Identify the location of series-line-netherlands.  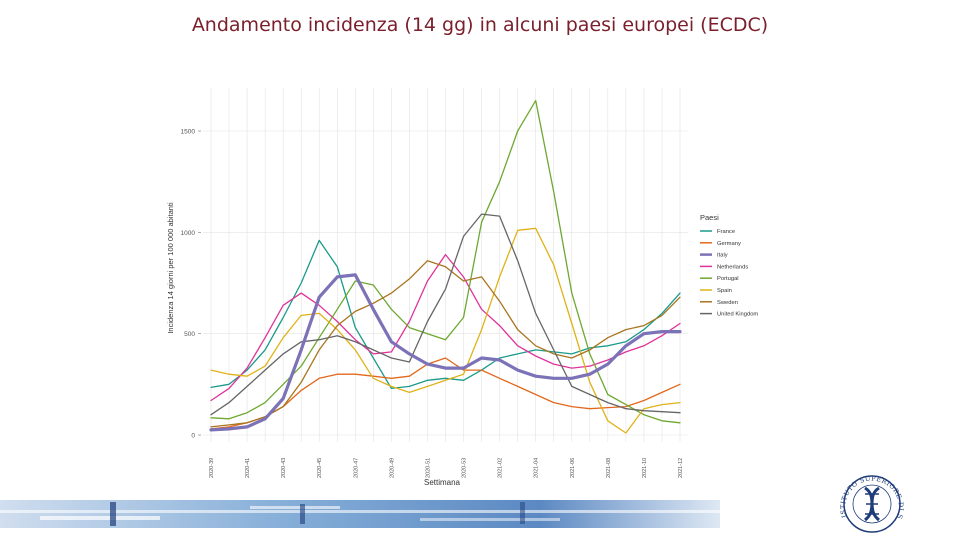
(445, 327).